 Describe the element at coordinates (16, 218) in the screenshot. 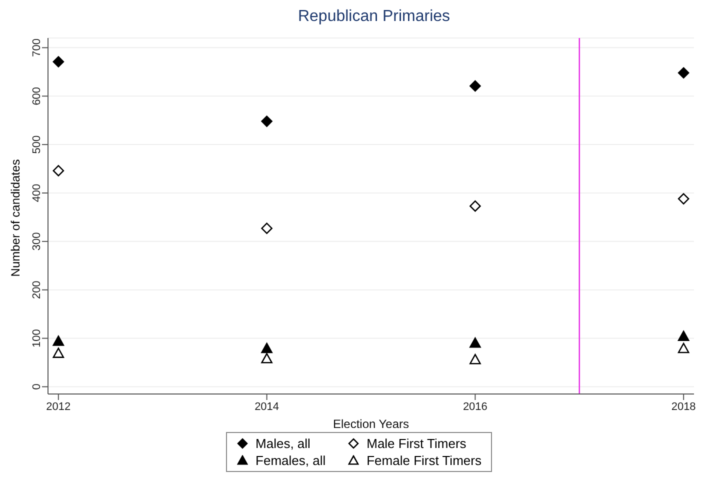

I see `y-axis-title: Number of candidates` at that location.